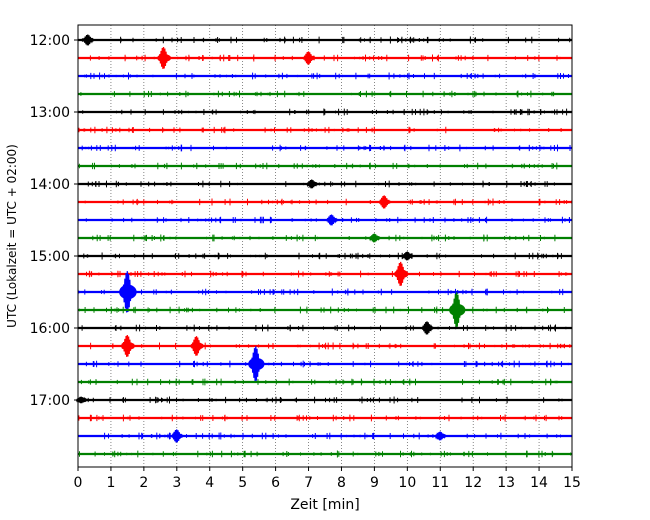 Image resolution: width=650 pixels, height=520 pixels. I want to click on x-tick-label: 5, so click(242, 483).